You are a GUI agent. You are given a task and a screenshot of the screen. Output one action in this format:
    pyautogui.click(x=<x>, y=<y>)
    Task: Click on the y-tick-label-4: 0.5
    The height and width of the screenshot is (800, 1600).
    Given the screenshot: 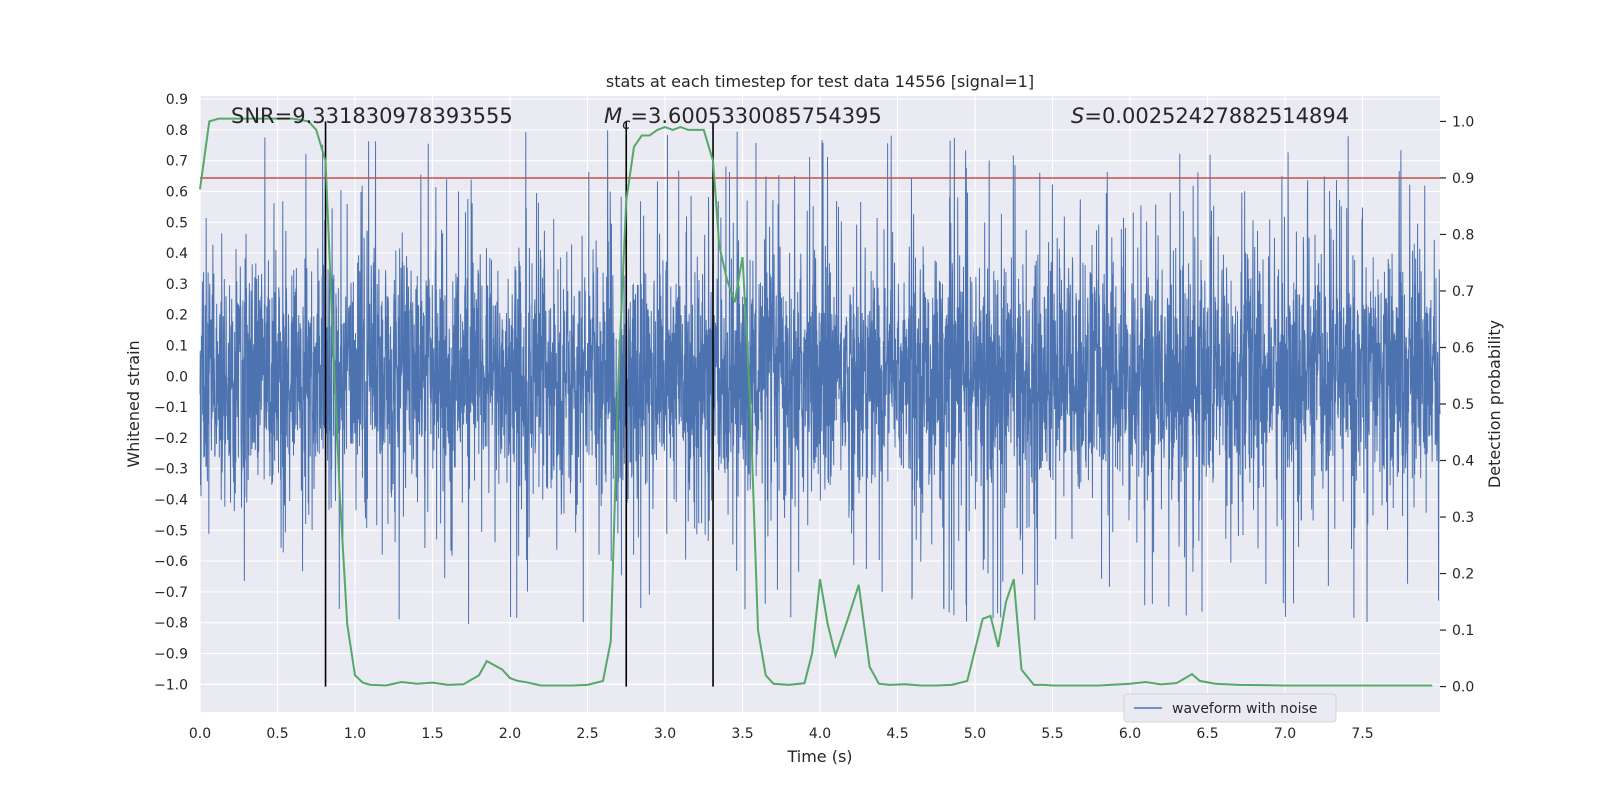 What is the action you would take?
    pyautogui.click(x=177, y=223)
    